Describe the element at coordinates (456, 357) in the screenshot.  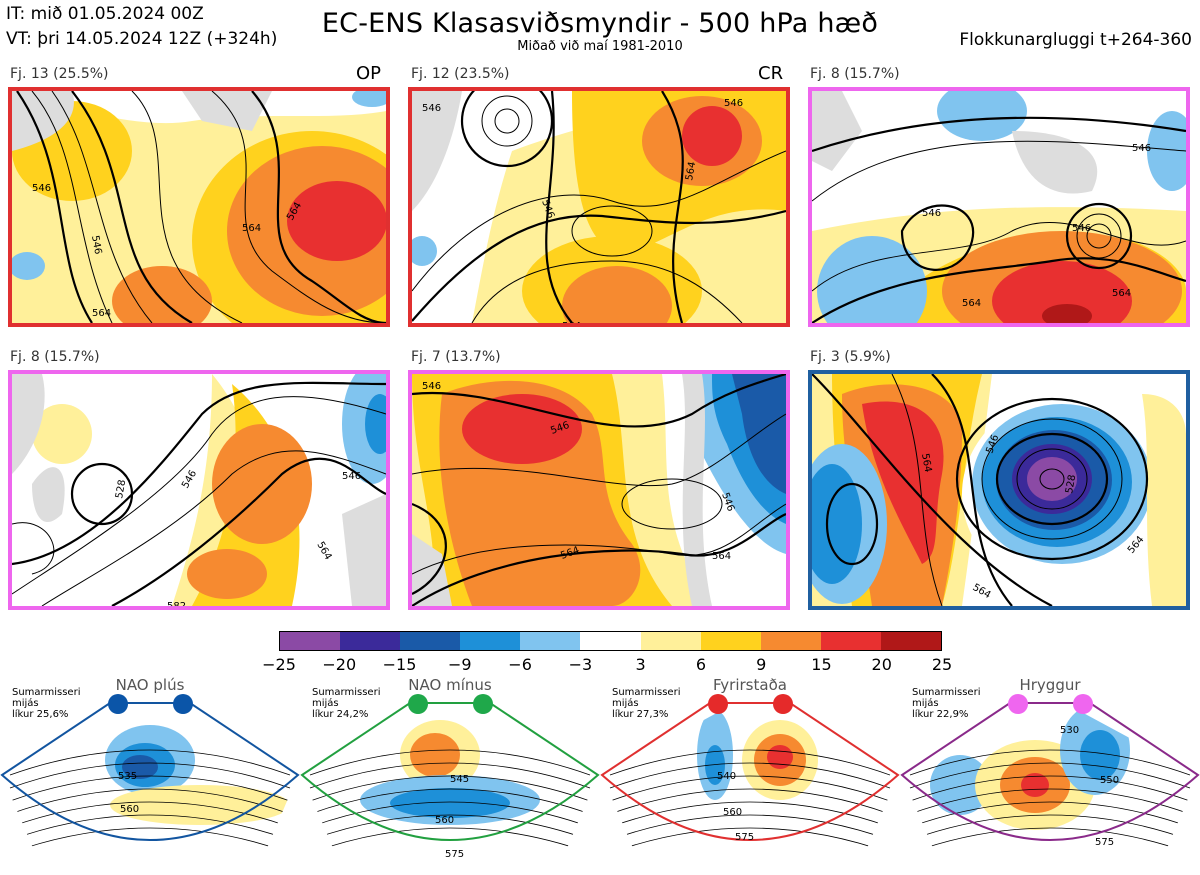
I see `cluster-label: Fj. 7 (13.7%)` at that location.